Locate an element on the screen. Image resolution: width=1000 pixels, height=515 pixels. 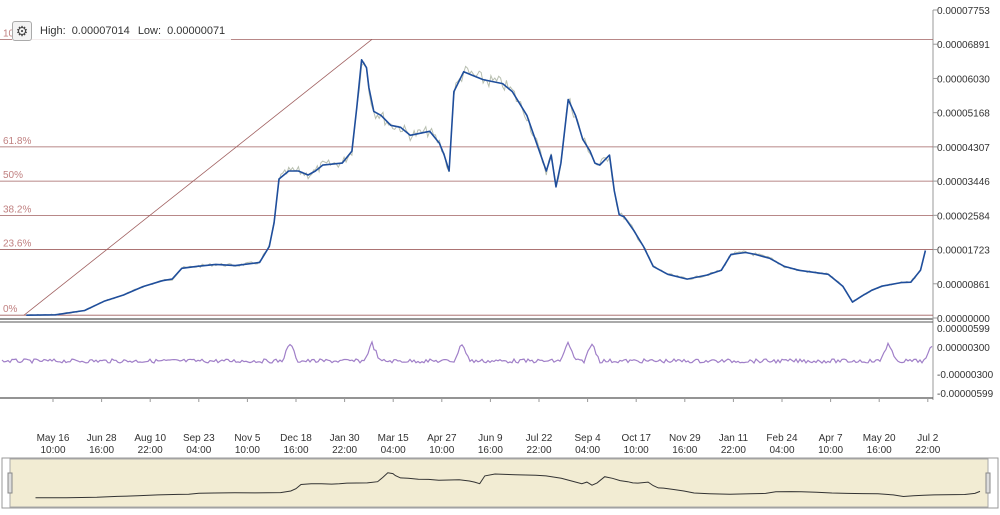
y-tick-label: 0.00006891 is located at coordinates (963, 45).